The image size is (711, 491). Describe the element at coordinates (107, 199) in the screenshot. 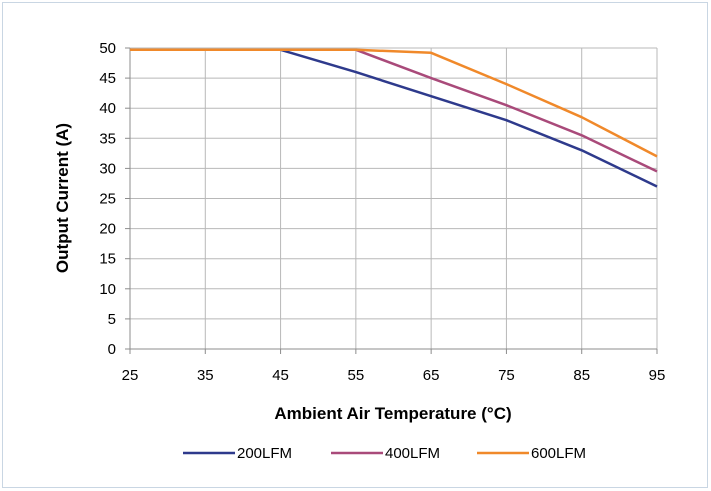

I see `y-tick-label: 25` at that location.